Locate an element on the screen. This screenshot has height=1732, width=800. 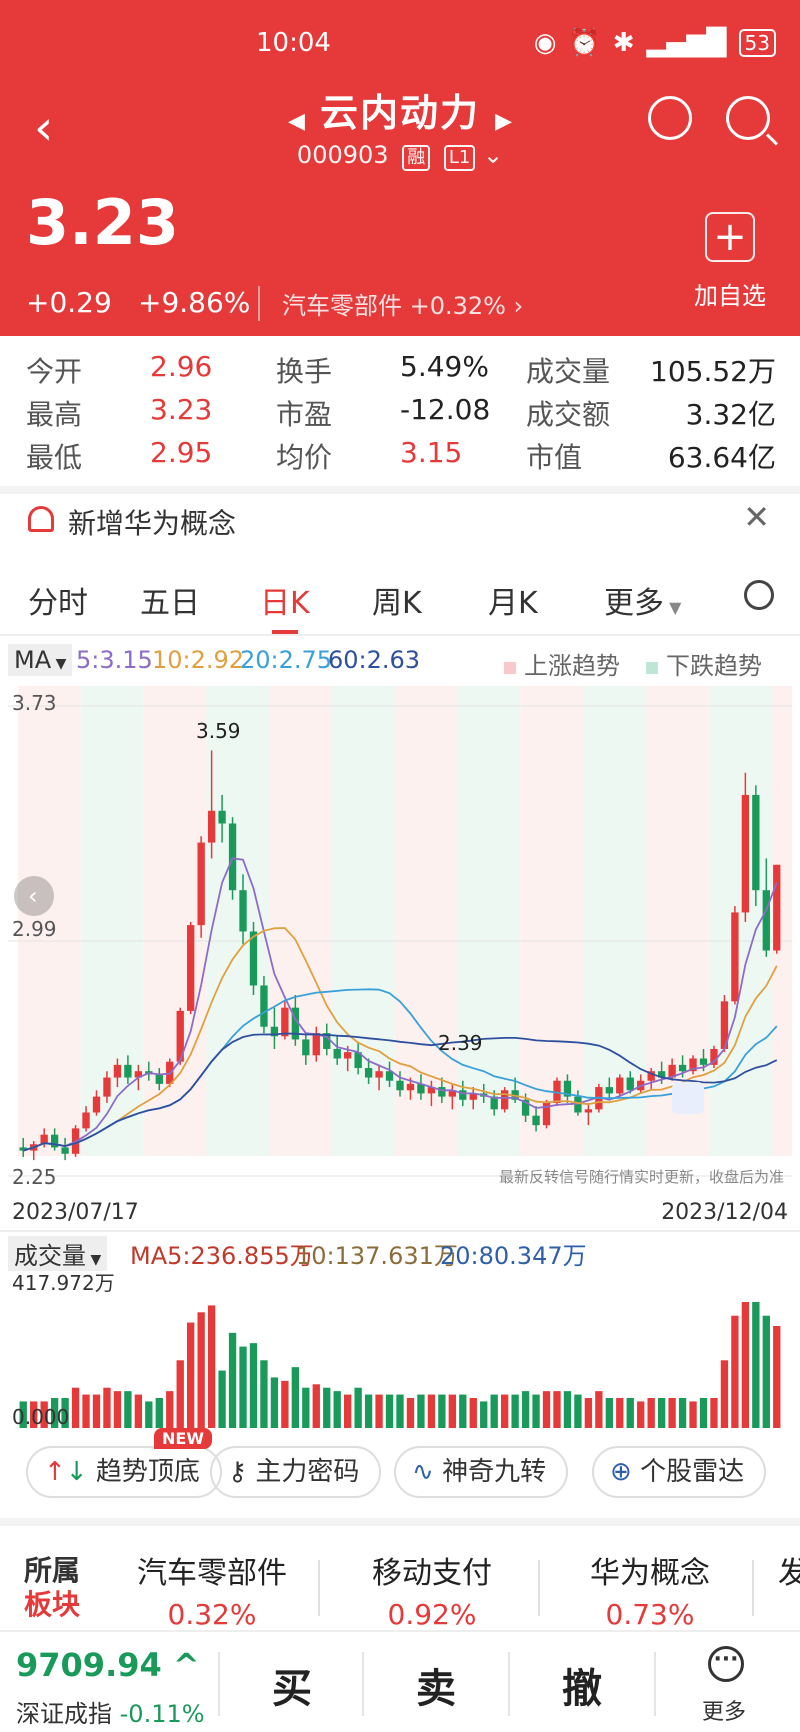
add-watchlist-icon: + is located at coordinates (730, 237).